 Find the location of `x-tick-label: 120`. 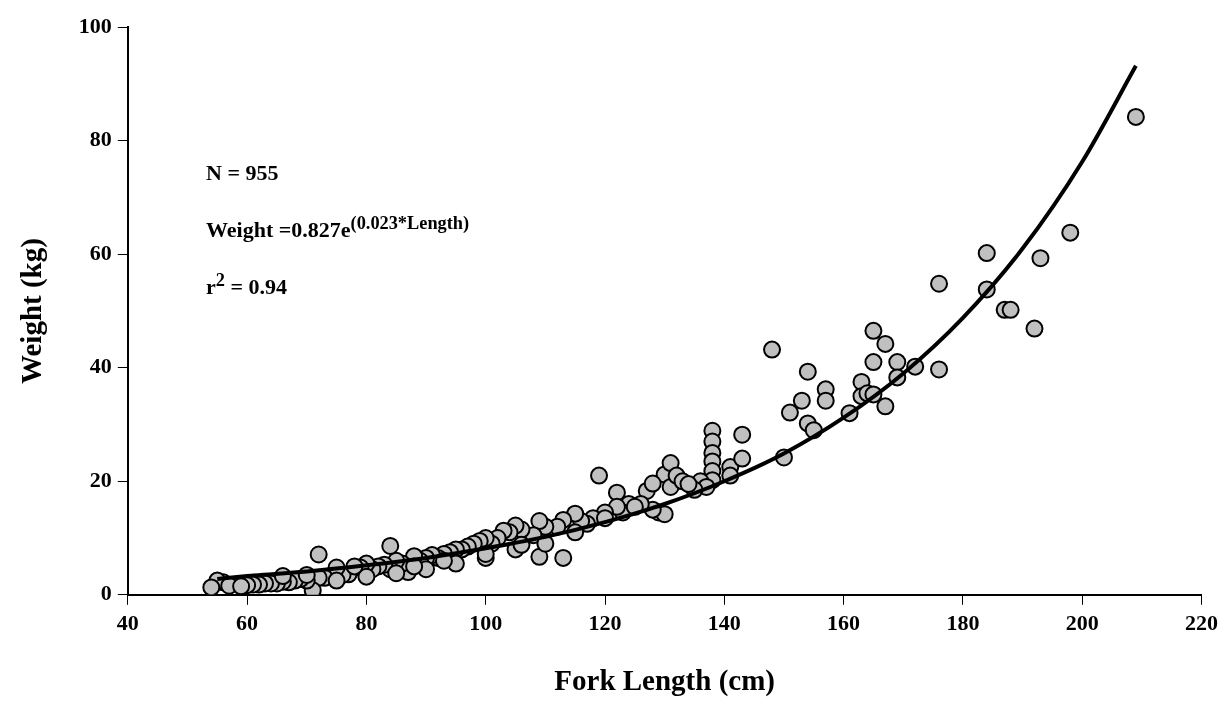

x-tick-label: 120 is located at coordinates (605, 622).